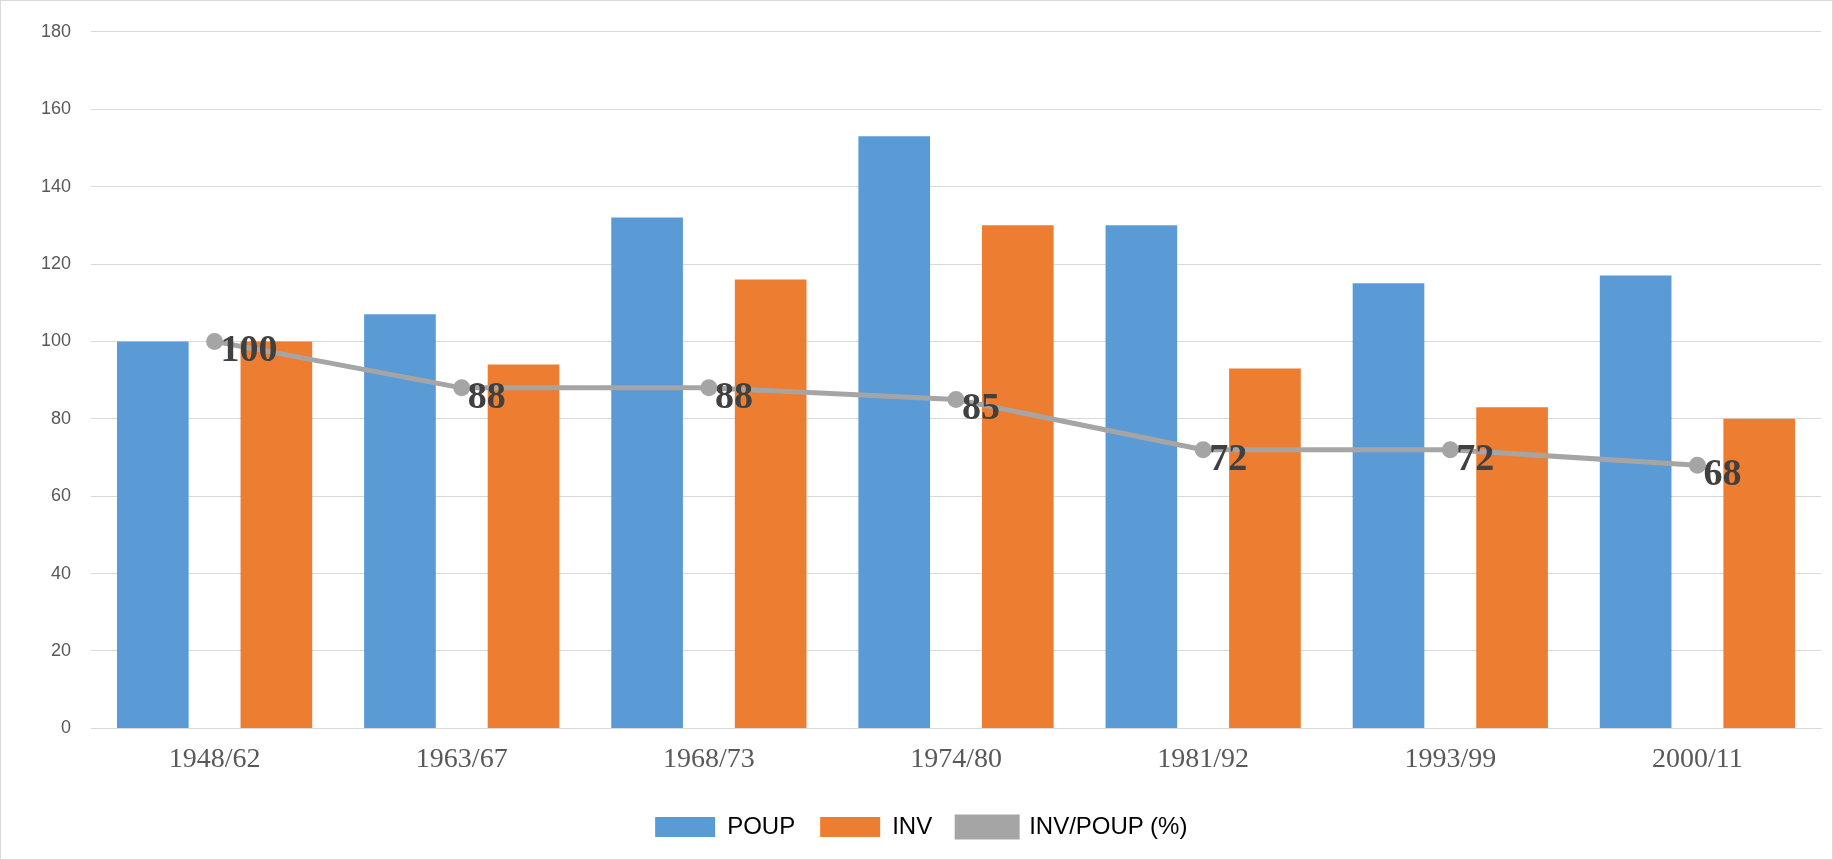 Image resolution: width=1833 pixels, height=860 pixels. What do you see at coordinates (56, 340) in the screenshot?
I see `y-tick-label: 100` at bounding box center [56, 340].